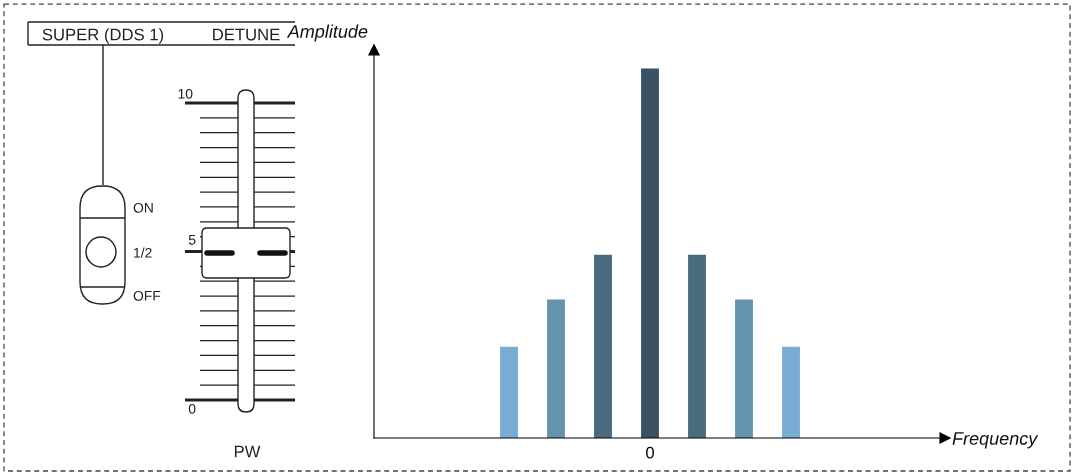  Describe the element at coordinates (143, 207) in the screenshot. I see `text: ON` at that location.